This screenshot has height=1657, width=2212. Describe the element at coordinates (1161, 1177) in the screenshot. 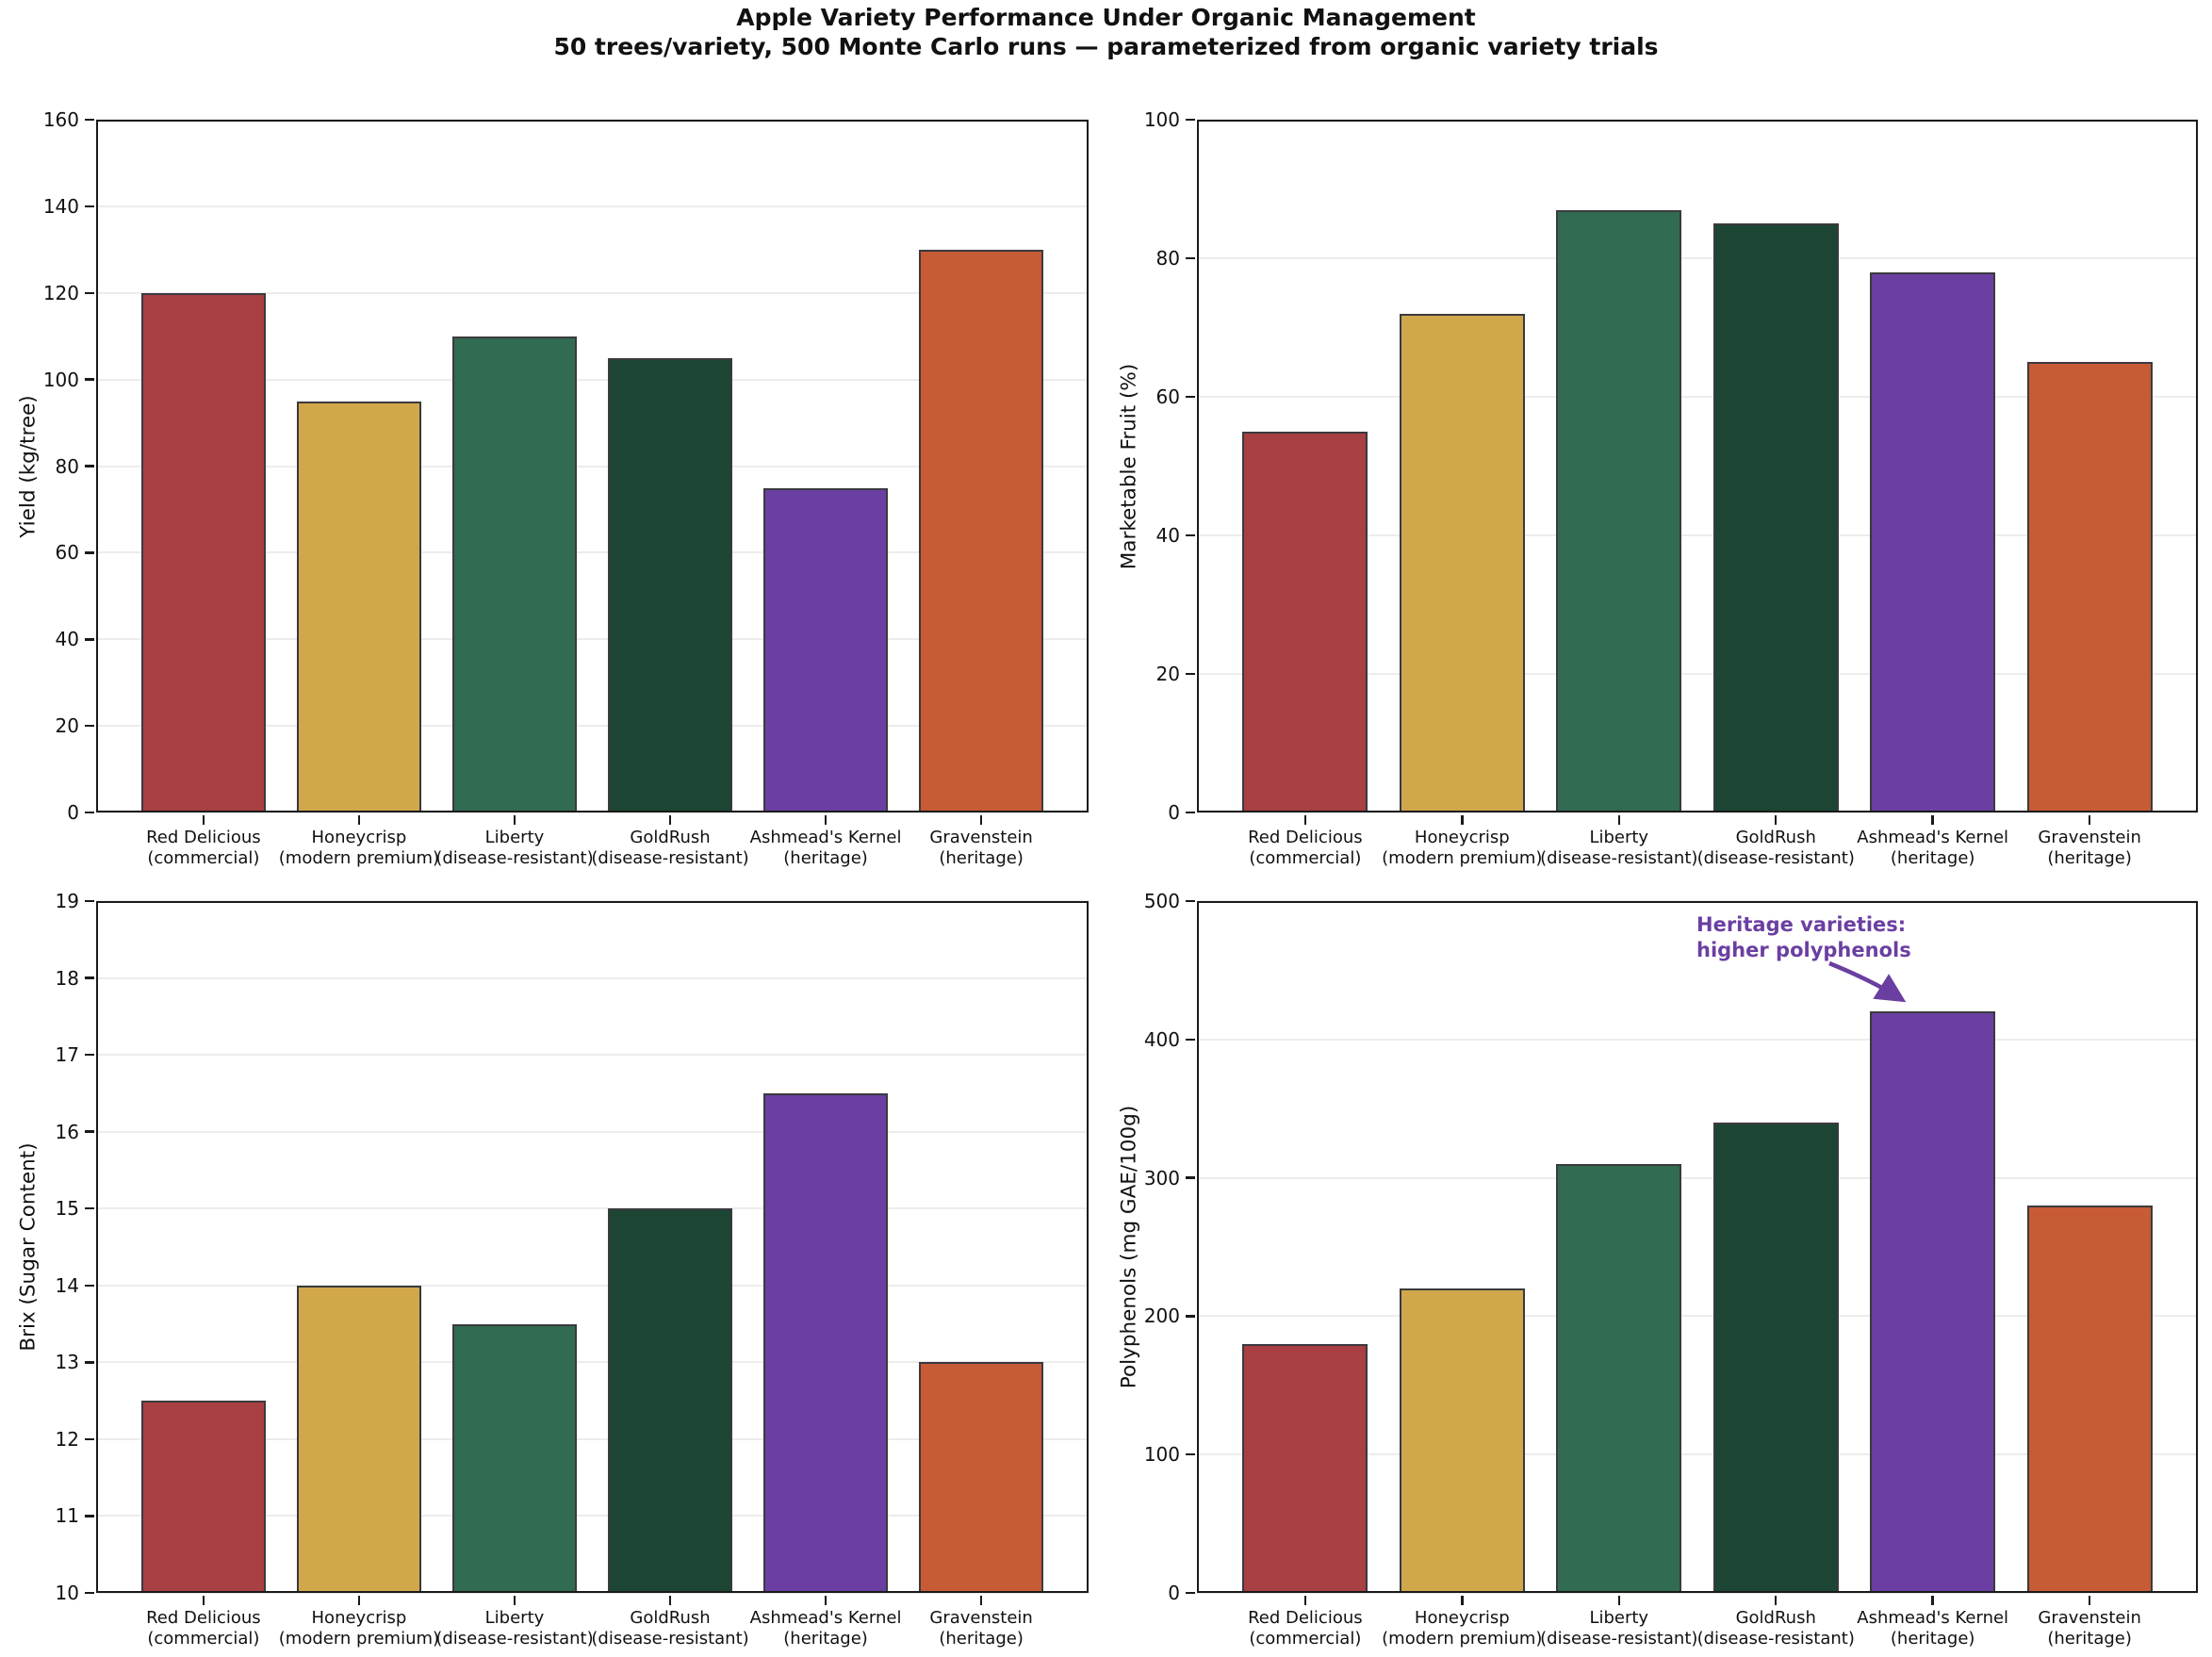

I see `y-tick-label: 300` at that location.